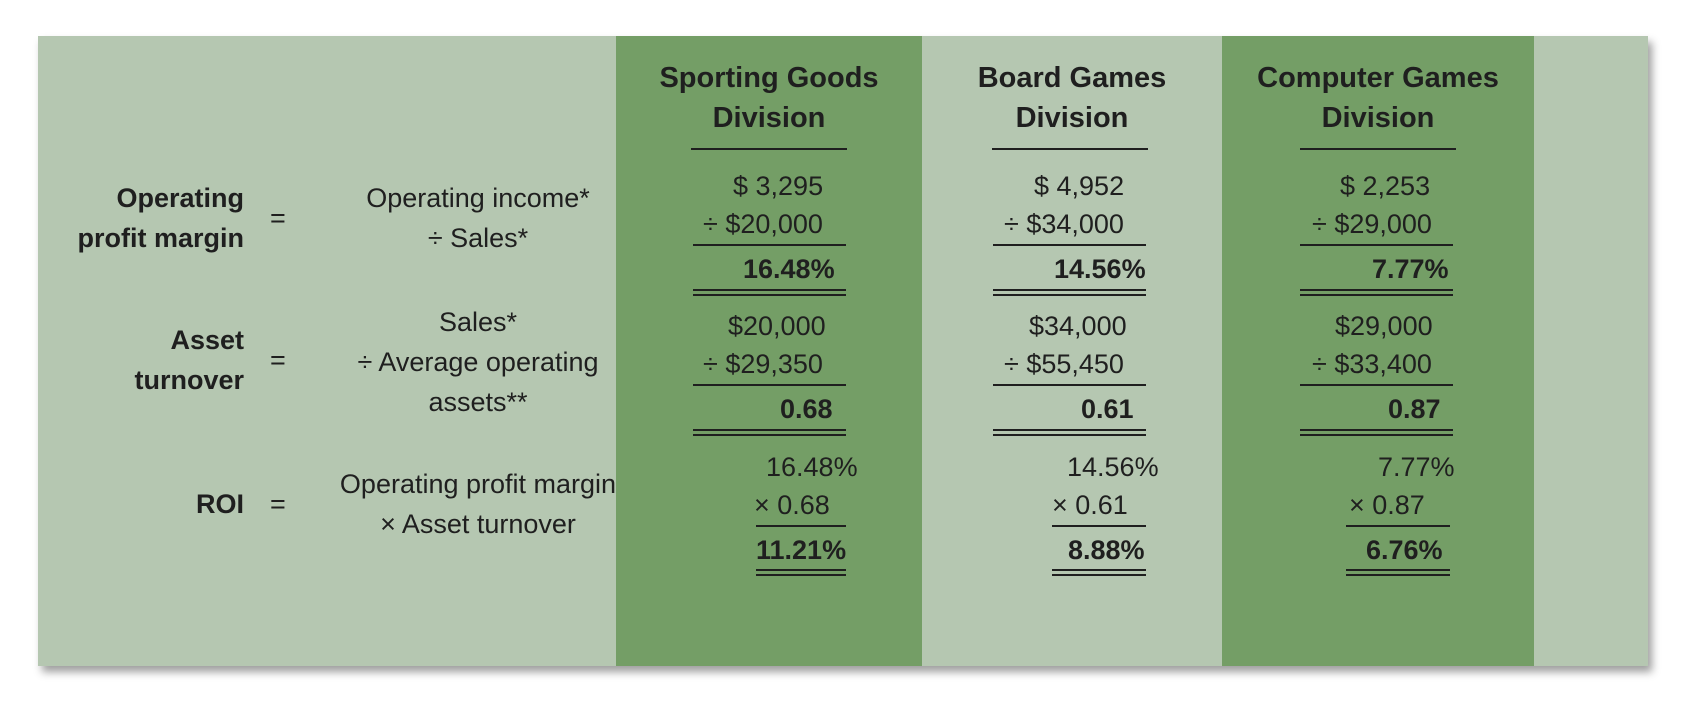  Describe the element at coordinates (769, 98) in the screenshot. I see `col-header: Sporting Goods Division` at that location.